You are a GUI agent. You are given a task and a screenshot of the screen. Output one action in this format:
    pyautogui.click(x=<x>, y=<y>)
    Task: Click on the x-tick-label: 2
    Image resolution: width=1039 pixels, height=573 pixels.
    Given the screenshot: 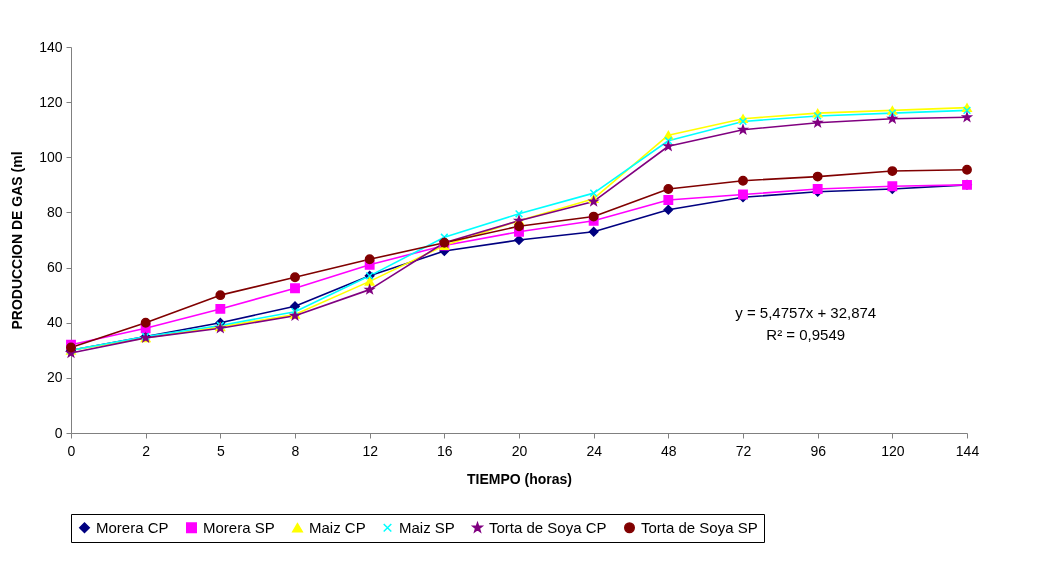 What is the action you would take?
    pyautogui.click(x=146, y=450)
    